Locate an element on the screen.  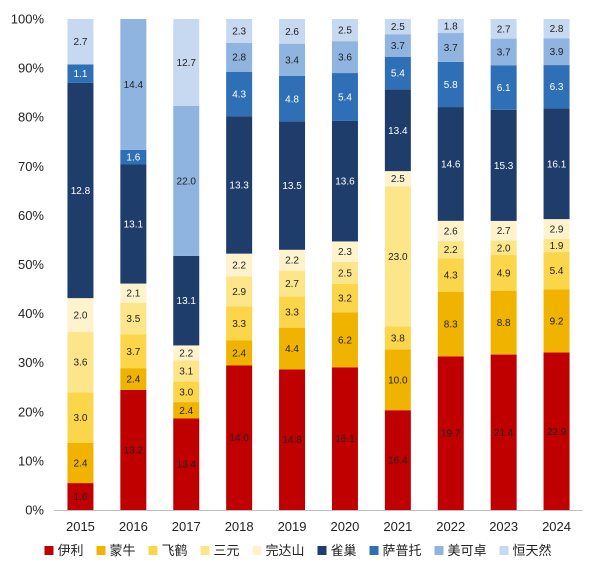
data-label: 14.6 is located at coordinates (451, 164).